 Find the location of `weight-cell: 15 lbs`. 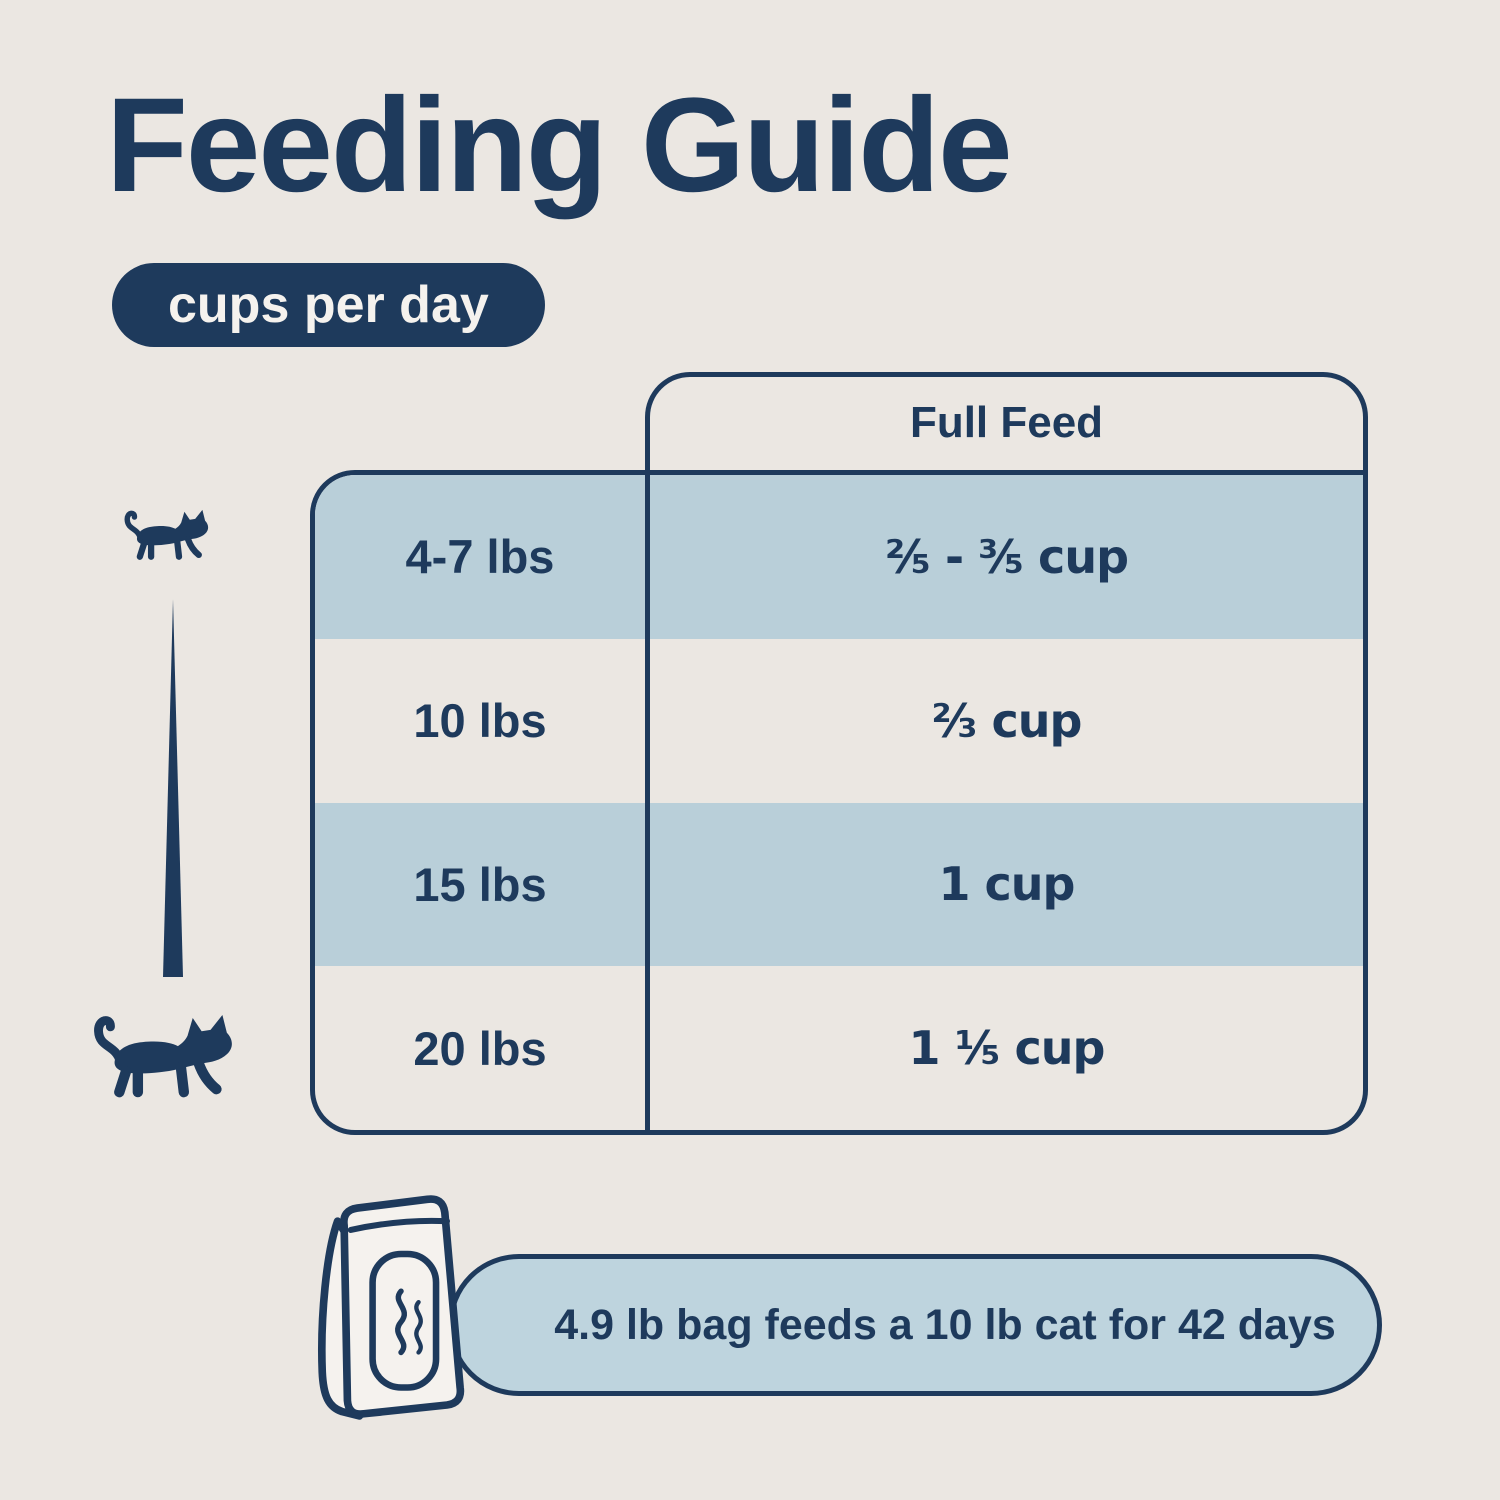

weight-cell: 15 lbs is located at coordinates (480, 884).